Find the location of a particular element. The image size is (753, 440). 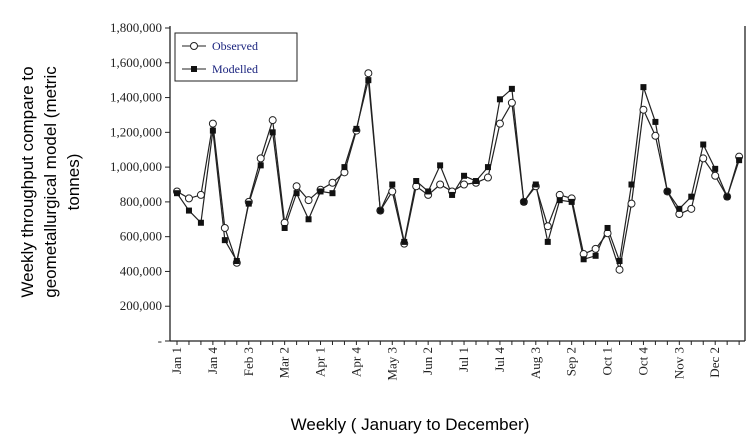

x-tick-label: Mar 2 is located at coordinates (284, 362).